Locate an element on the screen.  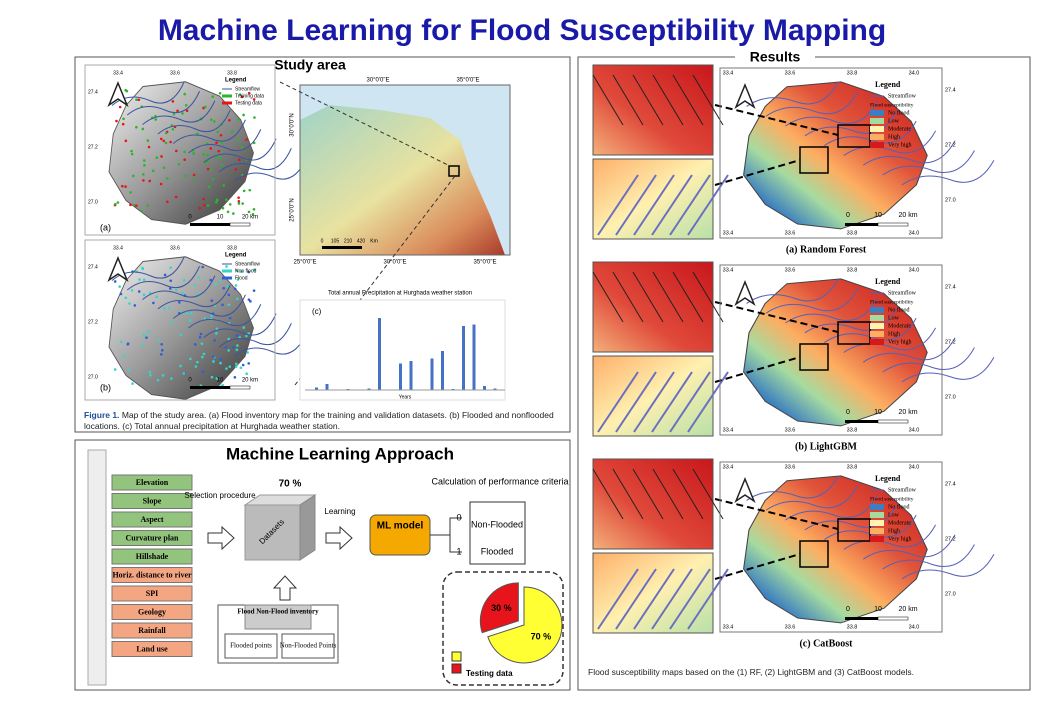
label: Geology is located at coordinates (152, 611).